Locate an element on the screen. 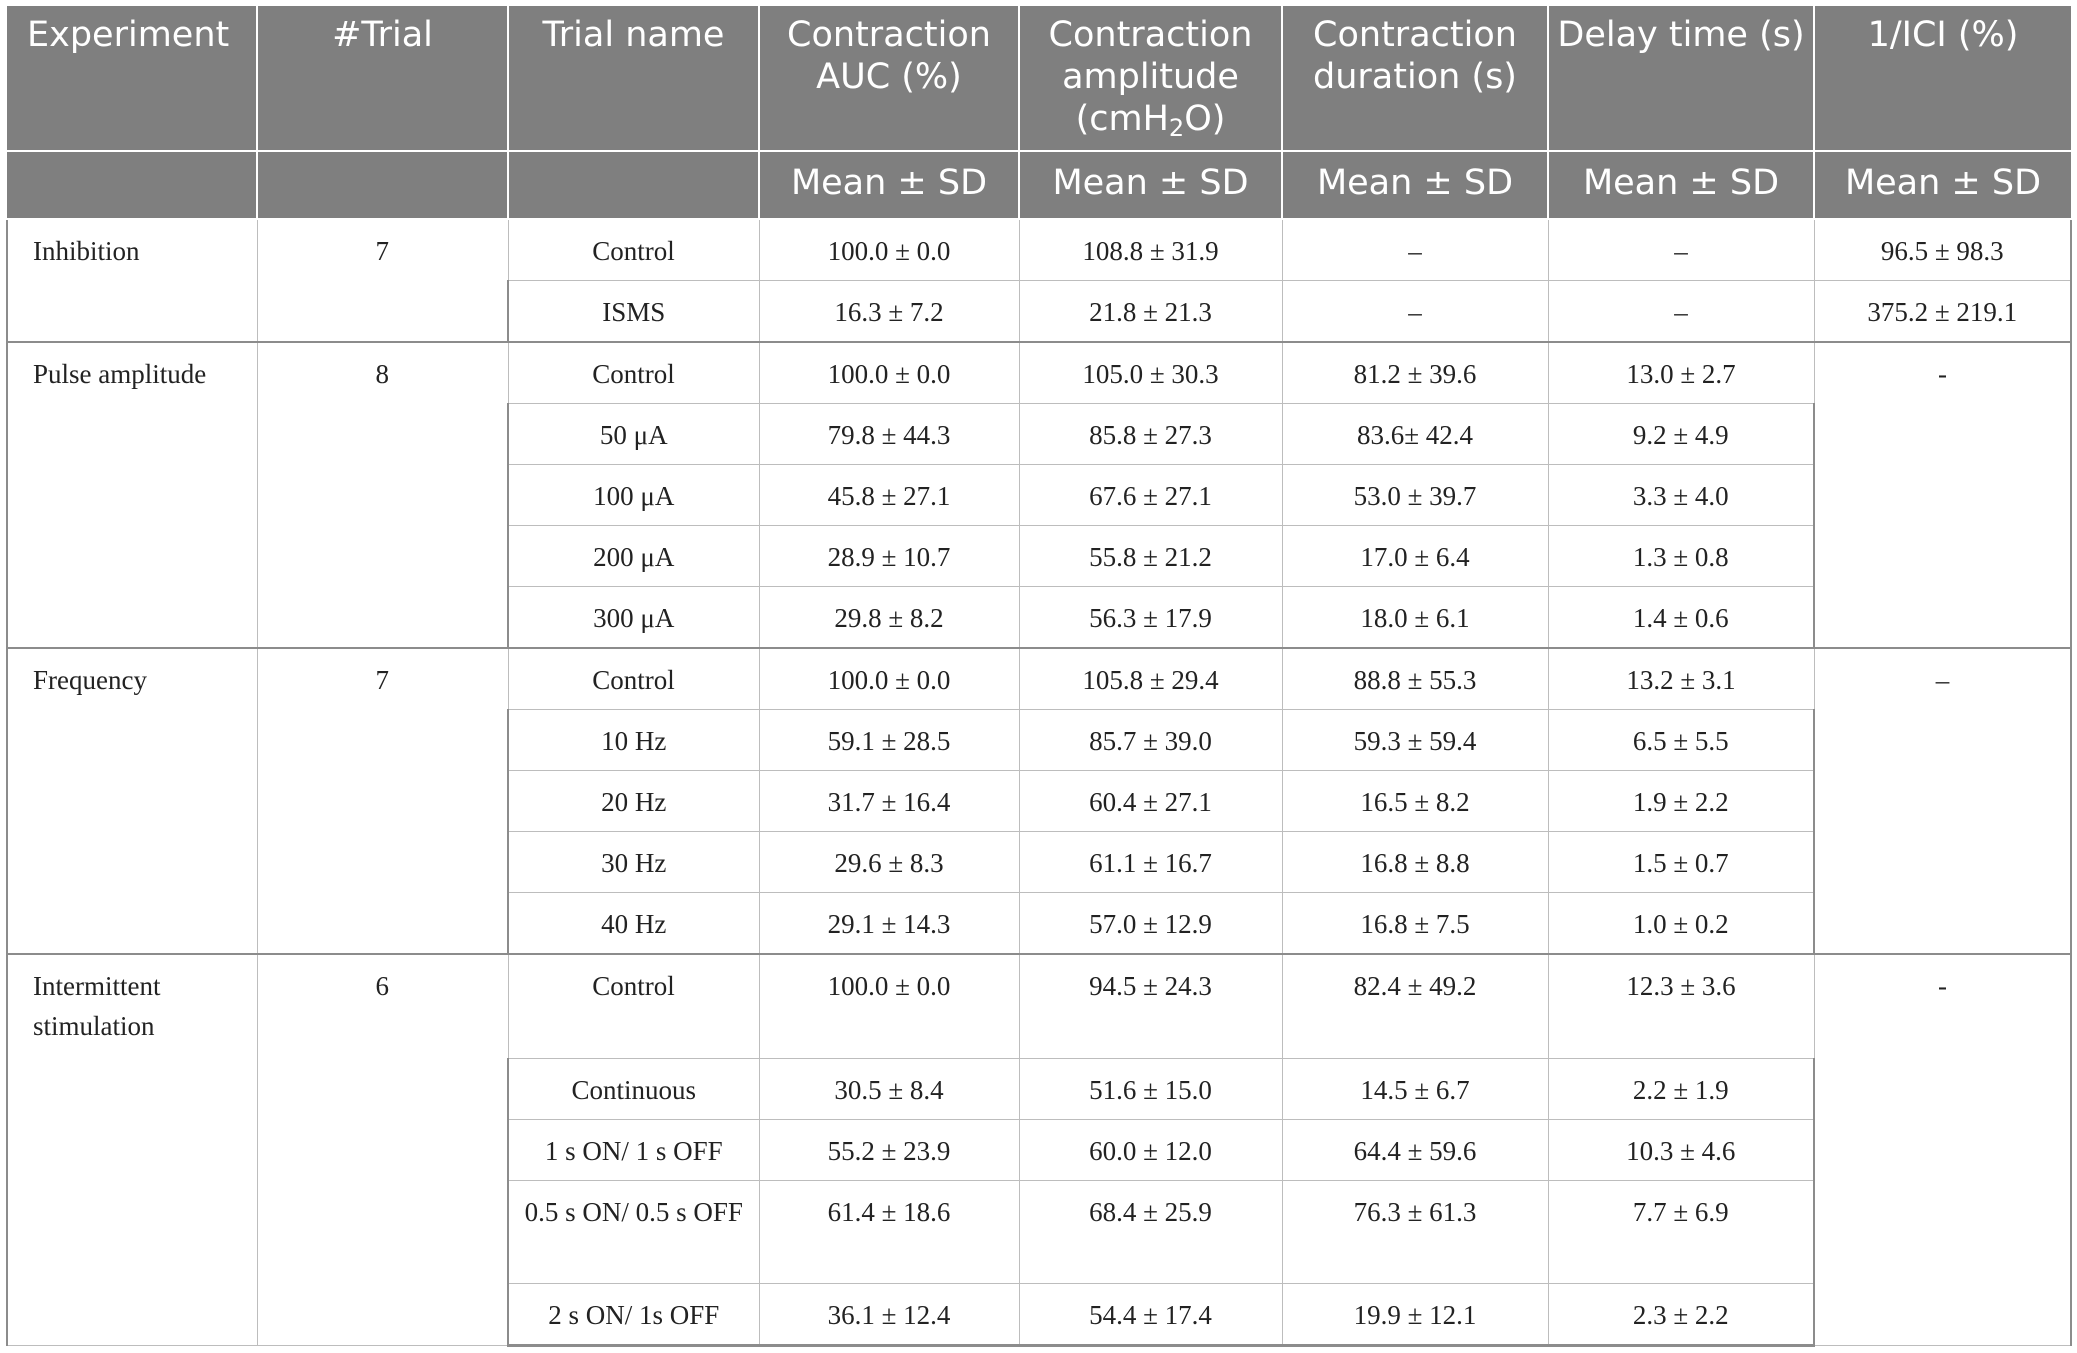  duration-cell: 83.6± 42.4 is located at coordinates (1415, 434).